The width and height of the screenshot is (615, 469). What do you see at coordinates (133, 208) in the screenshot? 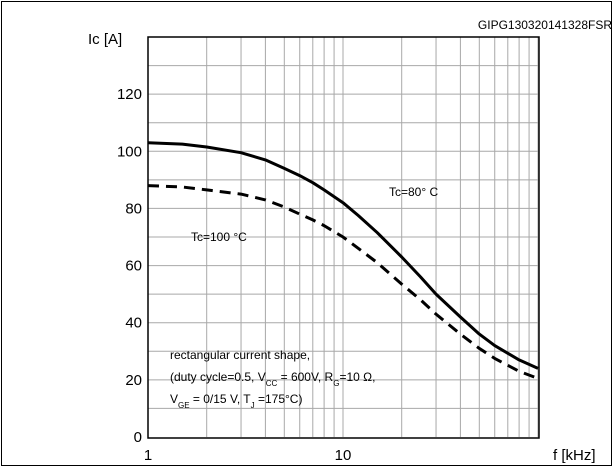
I see `y-tick-label: 80` at bounding box center [133, 208].